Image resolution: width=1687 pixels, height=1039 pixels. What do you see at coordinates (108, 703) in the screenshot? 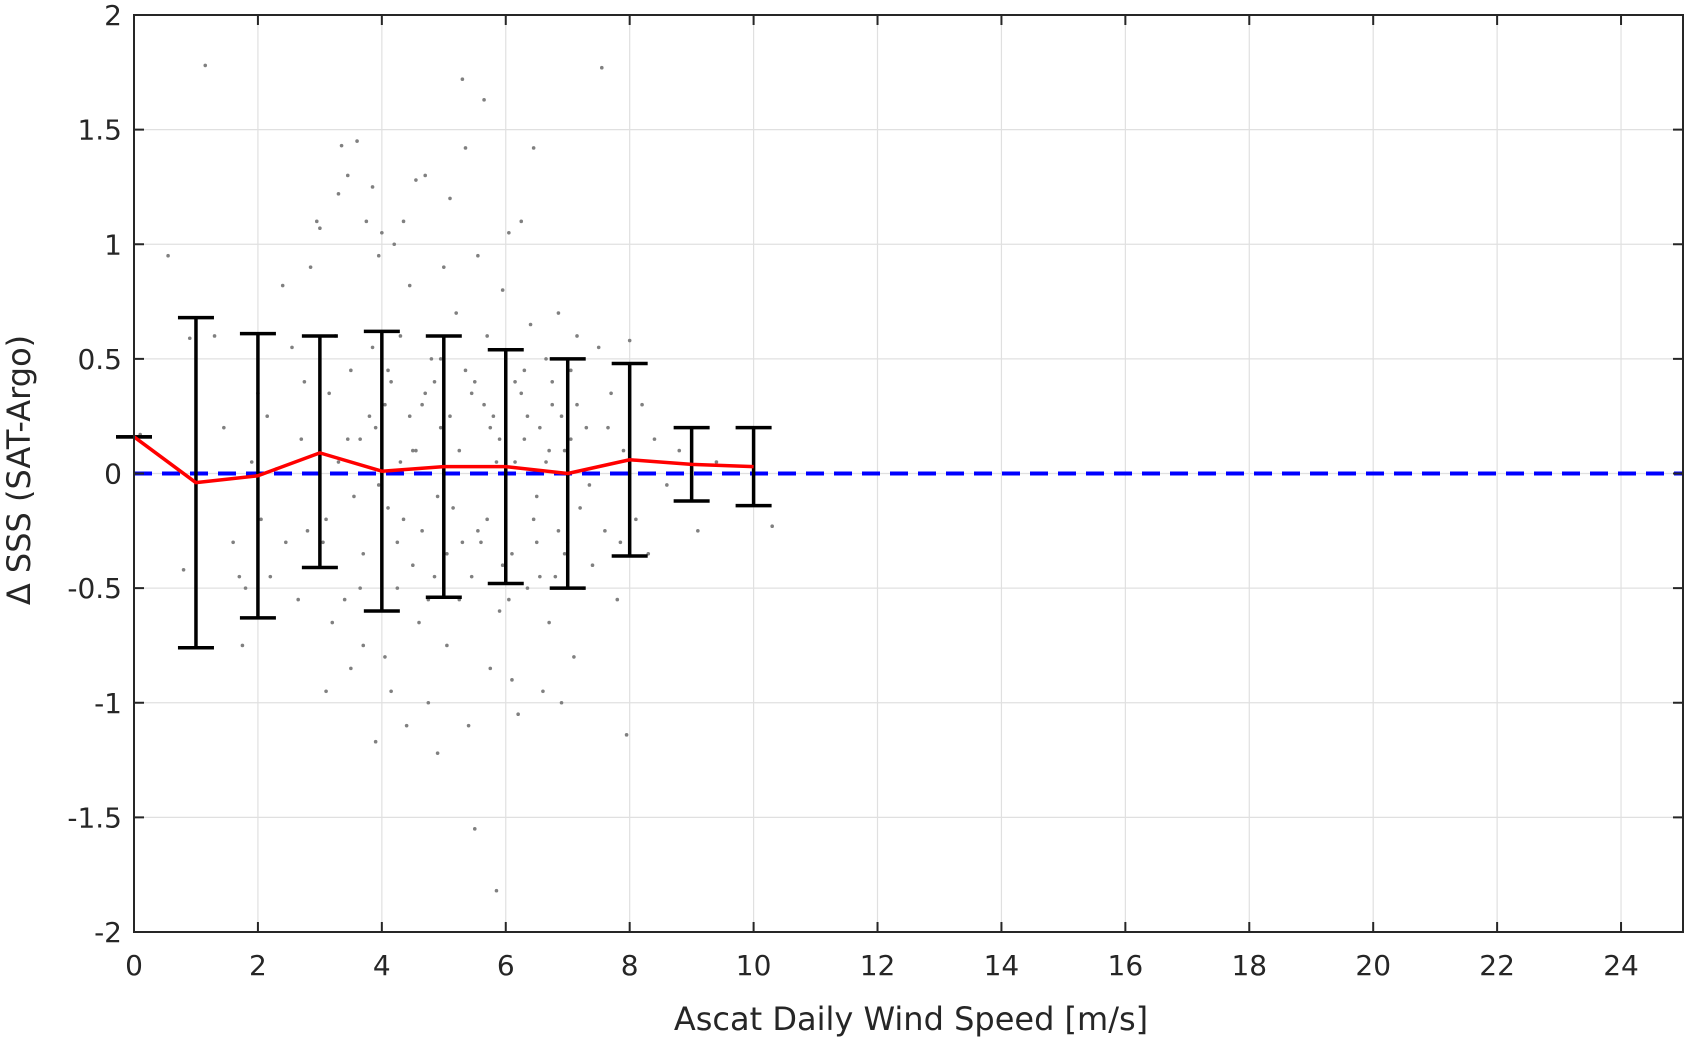
I see `y-tick-label-2: -1` at bounding box center [108, 703].